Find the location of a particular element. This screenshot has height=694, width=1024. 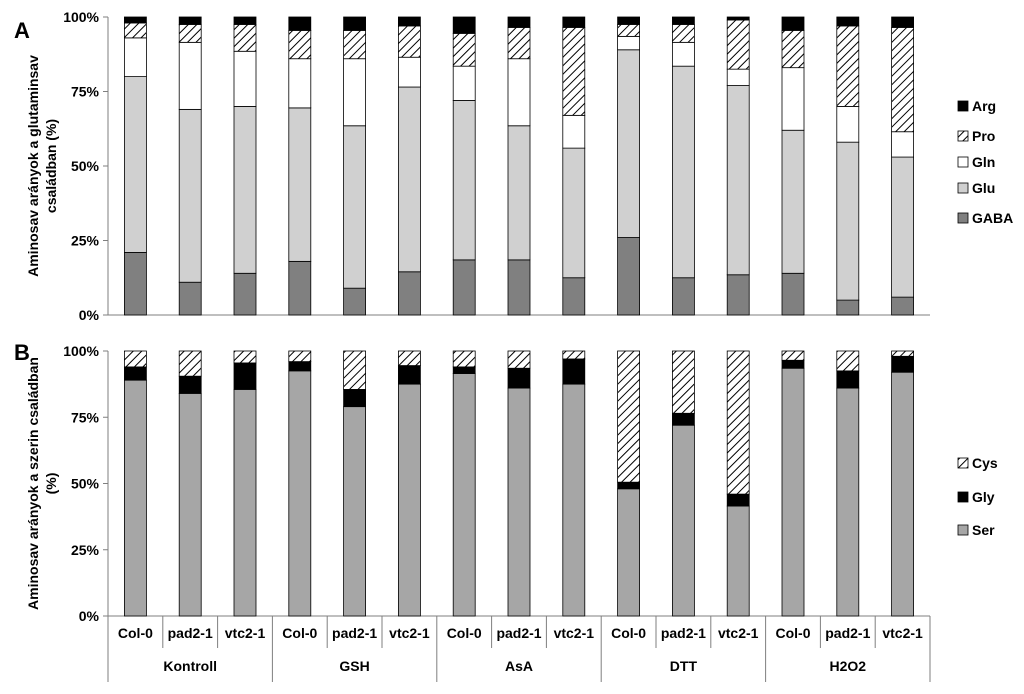

group-label: H2O2 is located at coordinates (848, 666).